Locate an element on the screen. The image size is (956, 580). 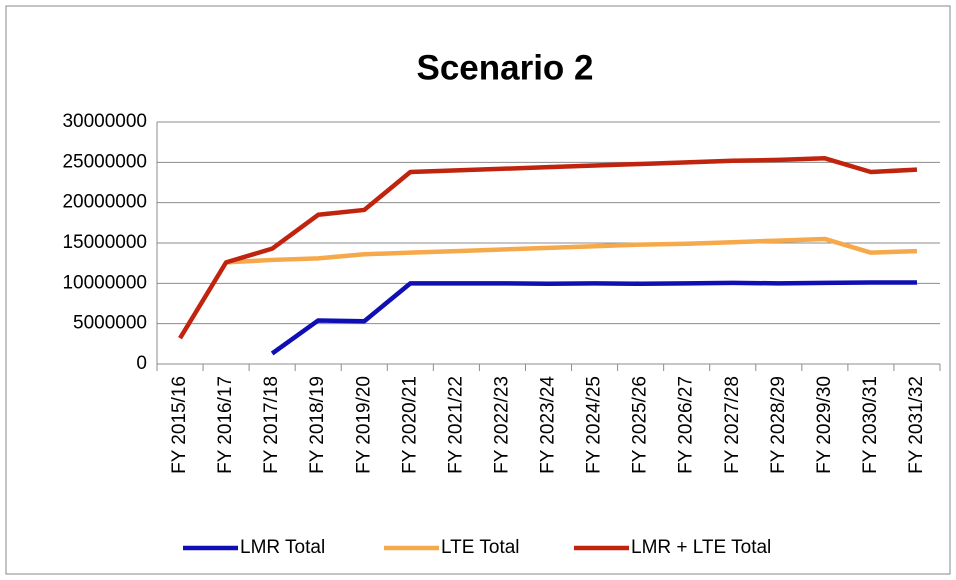
x-tick-label: FY 2016/17 is located at coordinates (225, 425).